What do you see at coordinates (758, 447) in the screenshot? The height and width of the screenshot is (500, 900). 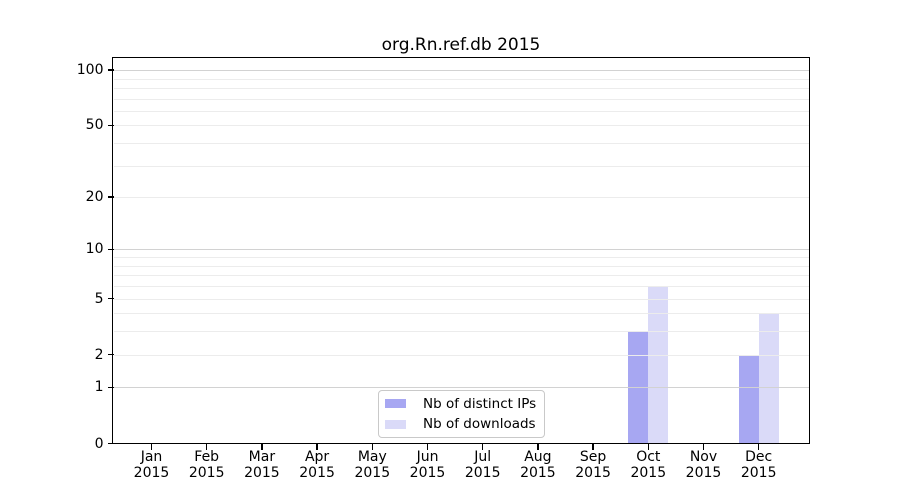 I see `x-tick-dec` at bounding box center [758, 447].